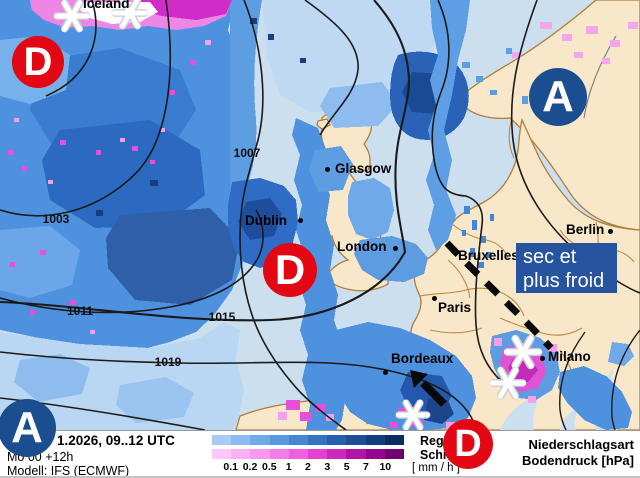 Image resolution: width=640 pixels, height=478 pixels. What do you see at coordinates (56, 219) in the screenshot?
I see `isobar-label-1003: 1003` at bounding box center [56, 219].